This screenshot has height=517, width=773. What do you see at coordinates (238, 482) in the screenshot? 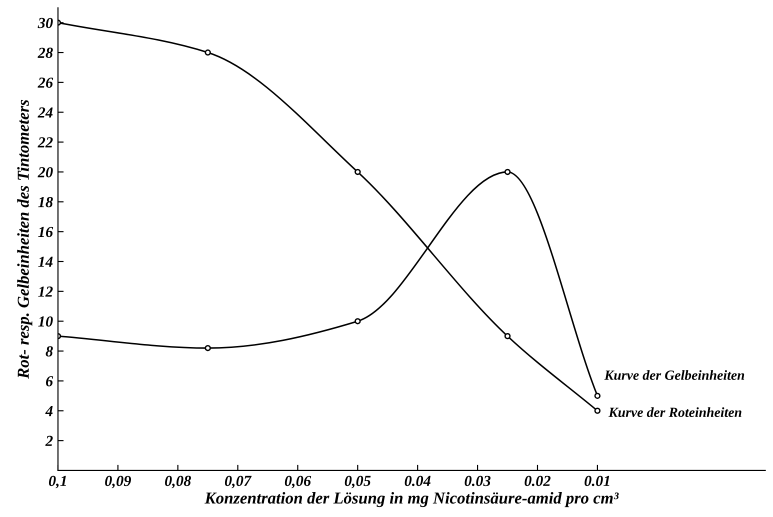
I see `x-tick-label: 0,07` at bounding box center [238, 482].